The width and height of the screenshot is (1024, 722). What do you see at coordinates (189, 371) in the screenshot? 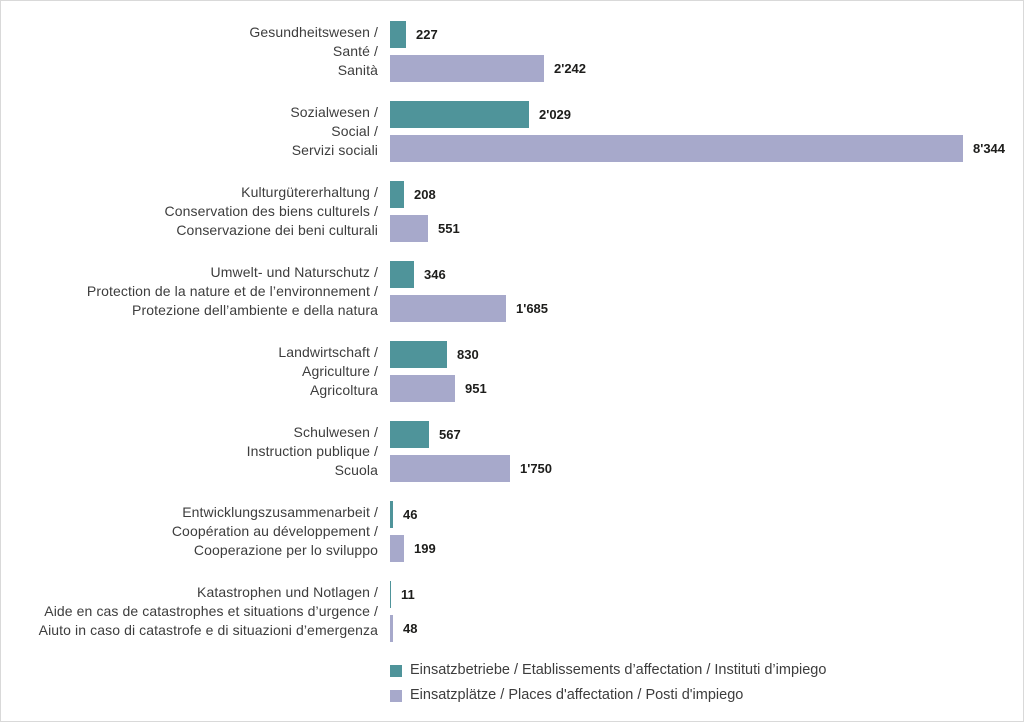
I see `category-label: Landwirtschaft / Agriculture / Agricoltura` at bounding box center [189, 371].